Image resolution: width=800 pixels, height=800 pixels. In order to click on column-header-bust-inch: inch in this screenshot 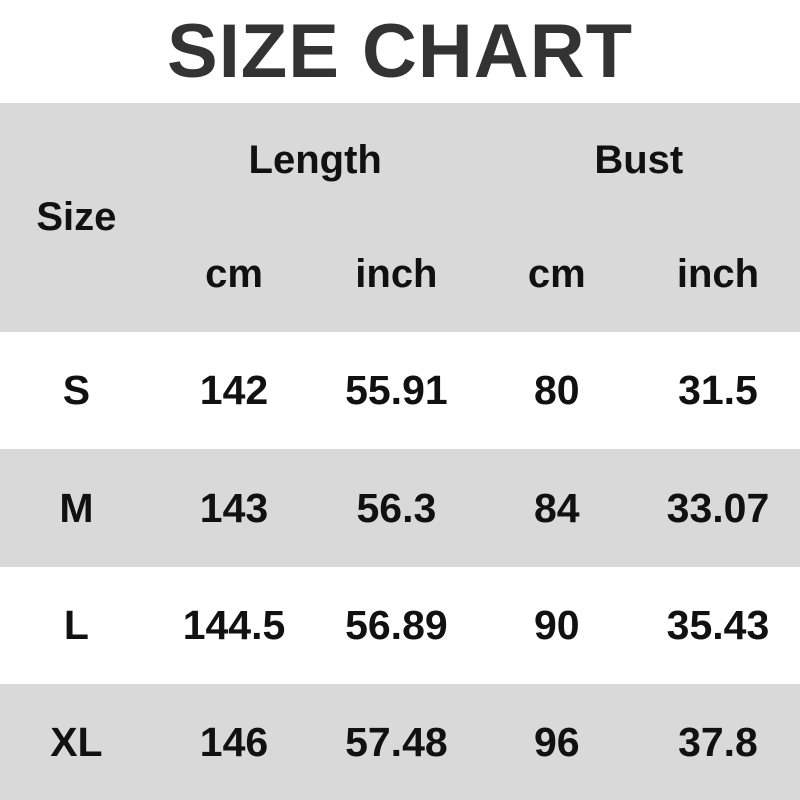, I will do `click(718, 274)`.